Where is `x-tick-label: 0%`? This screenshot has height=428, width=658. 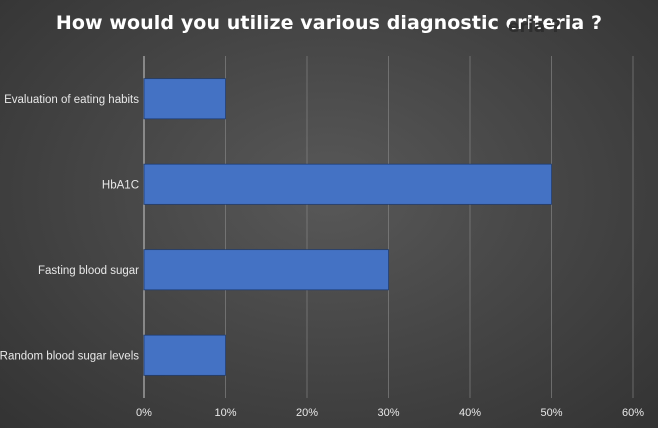 x-tick-label: 0% is located at coordinates (144, 413).